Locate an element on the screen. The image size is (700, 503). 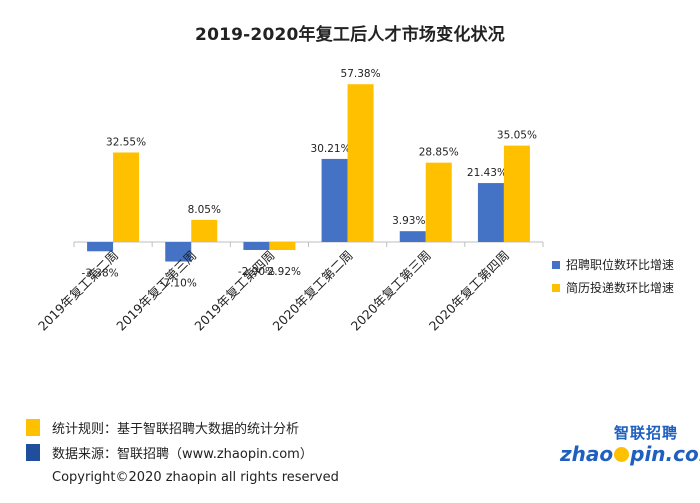
zhaopin-logo: 智联招聘 zhao pin.com is located at coordinates (628, 449).